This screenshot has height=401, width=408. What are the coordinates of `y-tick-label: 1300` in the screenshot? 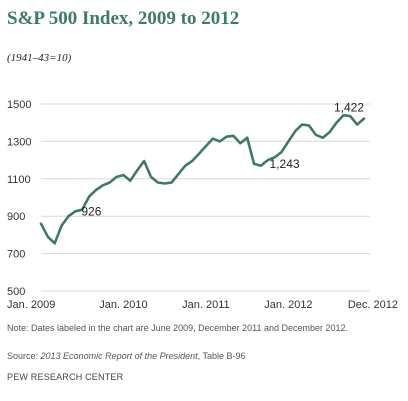 It's located at (19, 142).